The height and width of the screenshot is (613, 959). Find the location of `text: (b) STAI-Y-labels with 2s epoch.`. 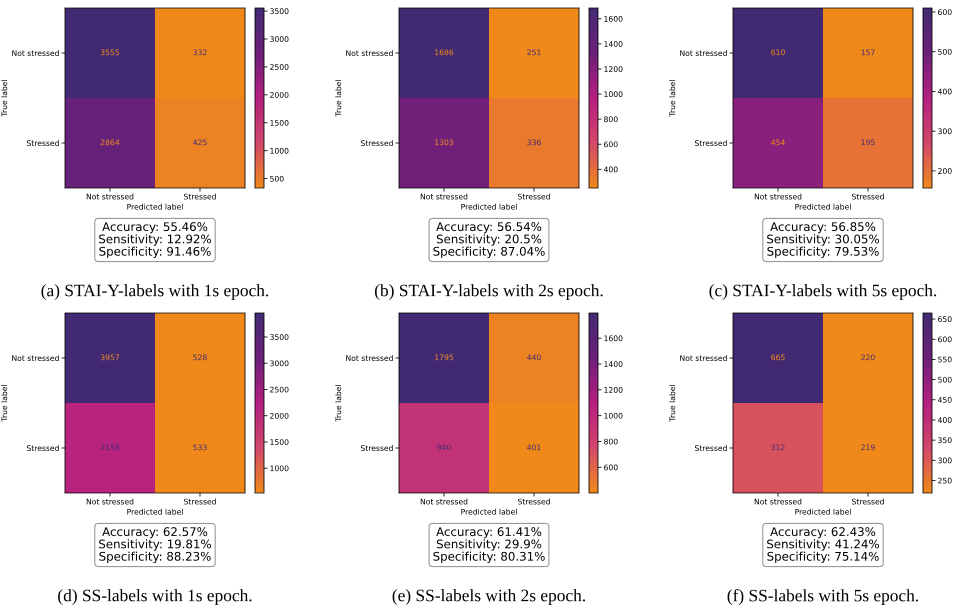

text: (b) STAI-Y-labels with 2s epoch. is located at coordinates (488, 292).